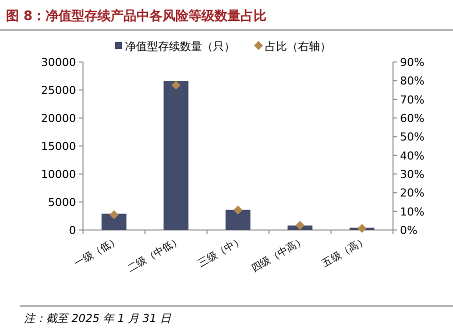  I want to click on y2-tick-label: 20%, so click(412, 193).